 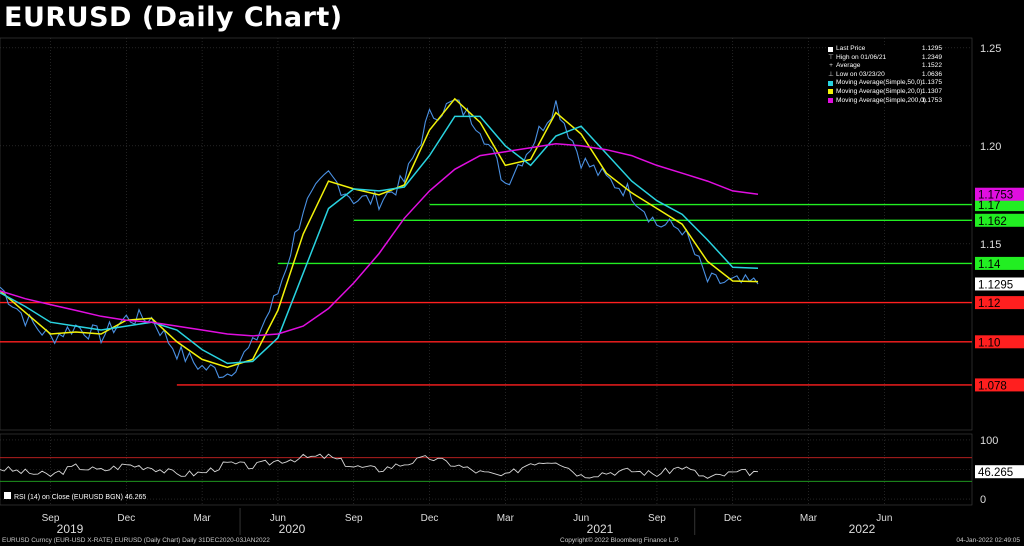 I want to click on high-marker-icon: ⊤, so click(x=831, y=57).